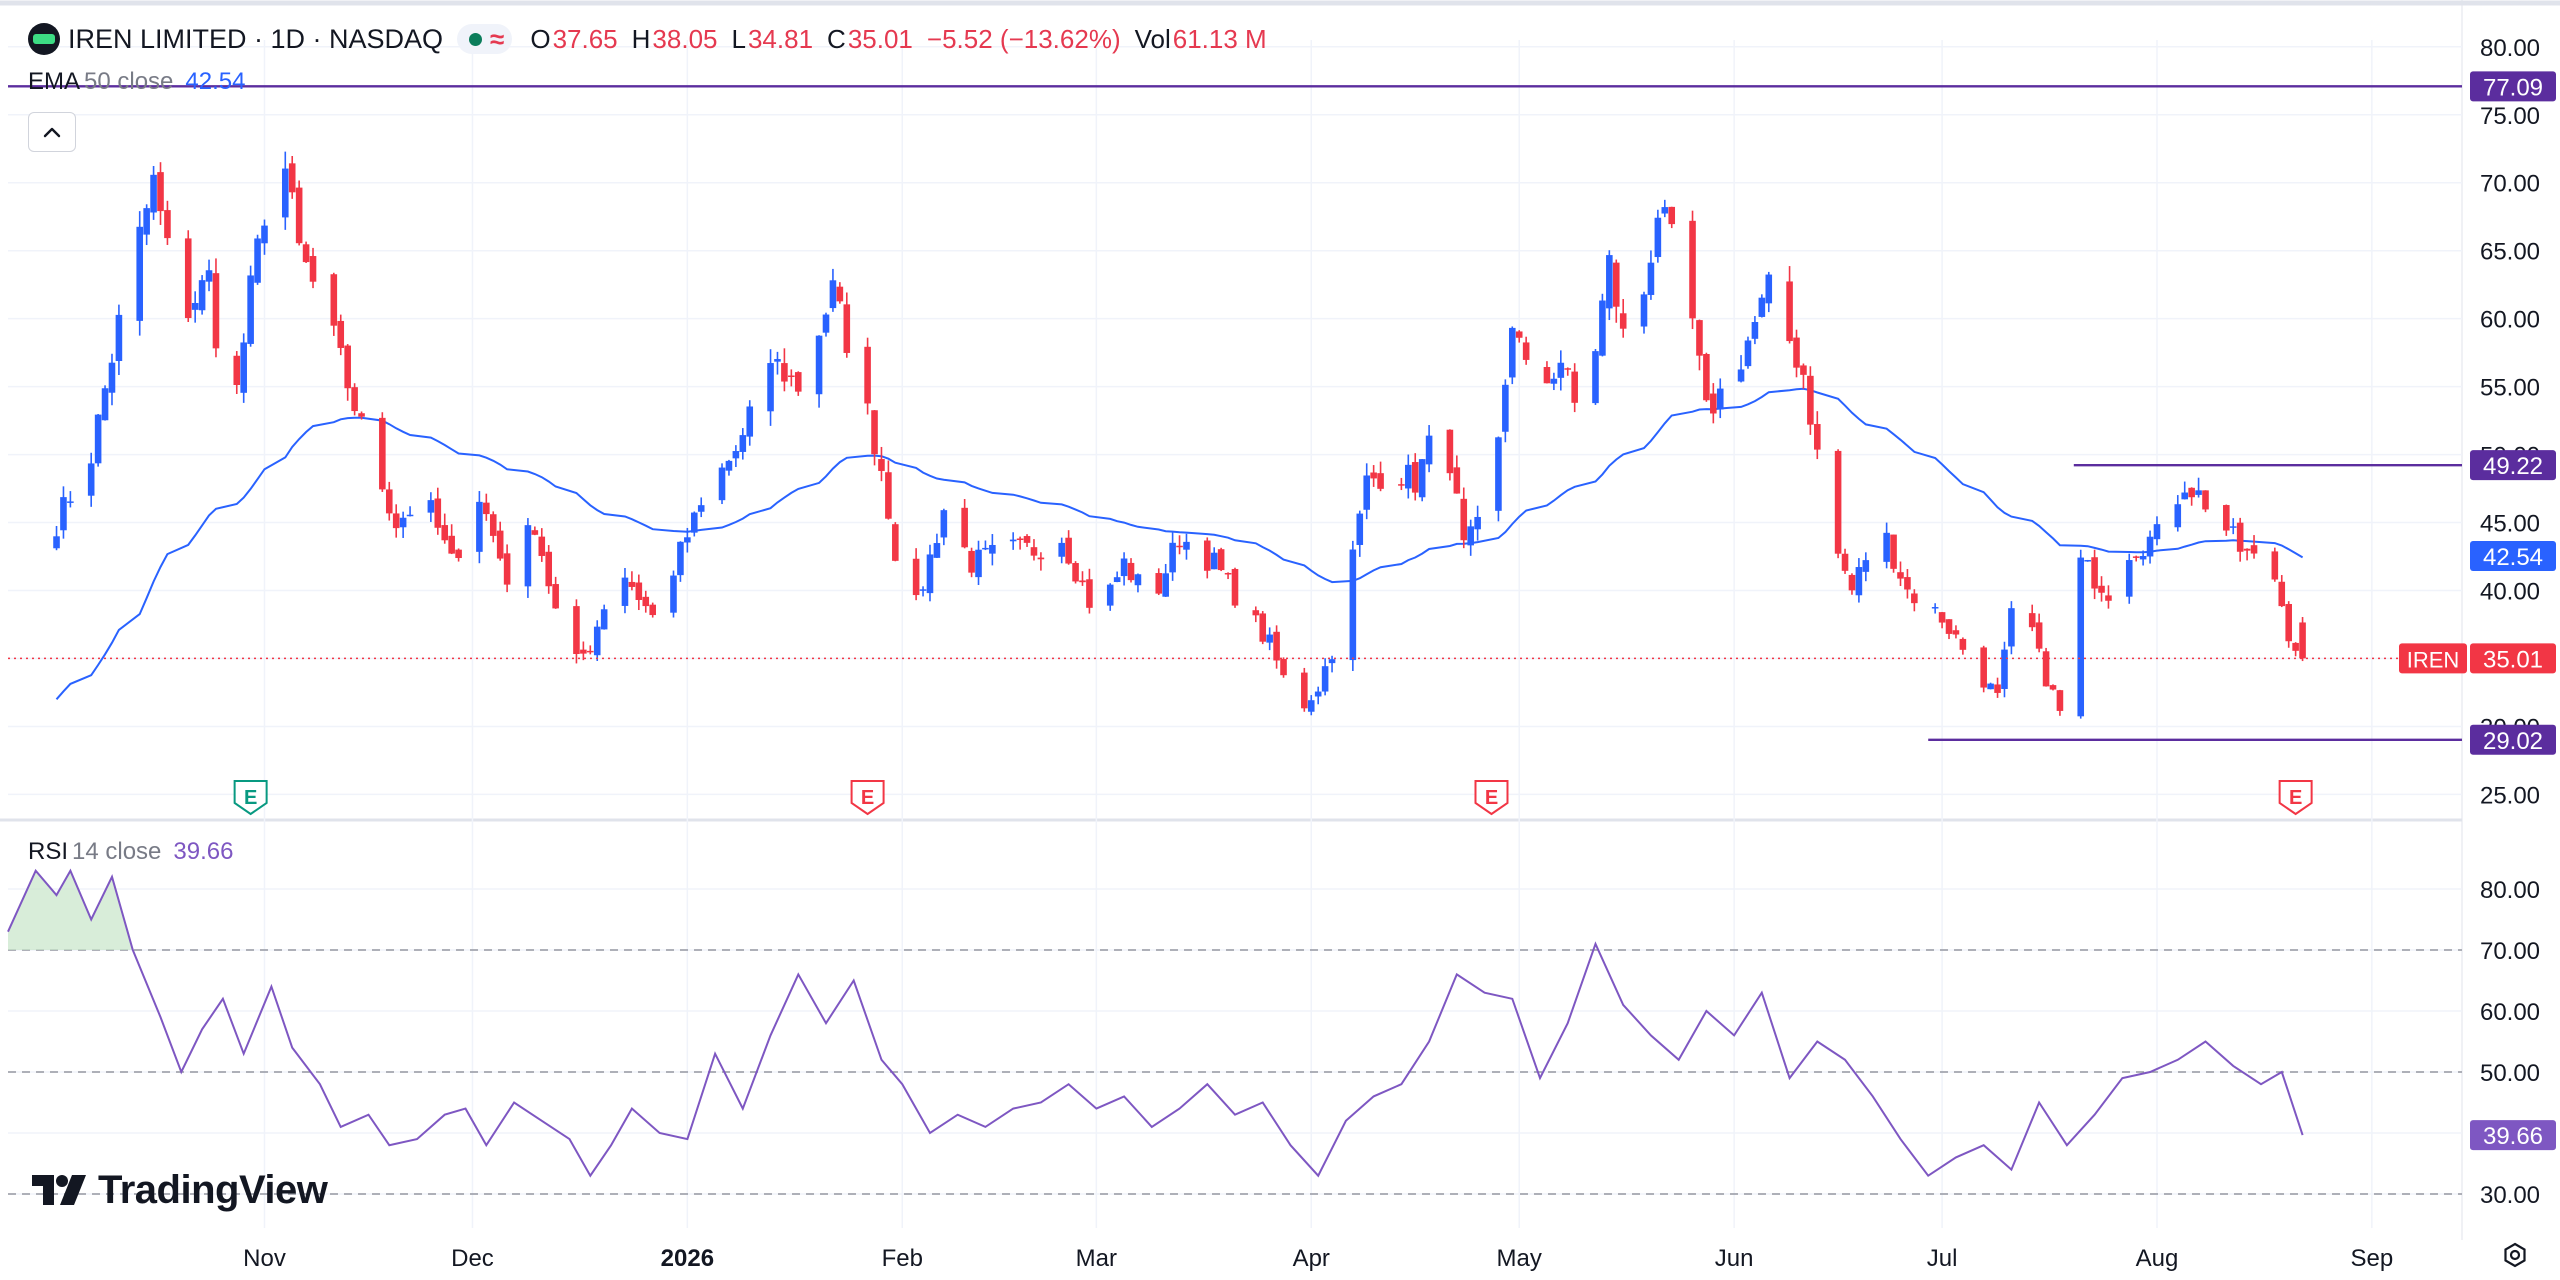 The width and height of the screenshot is (2560, 1280). I want to click on settings-gear-icon, so click(2515, 1255).